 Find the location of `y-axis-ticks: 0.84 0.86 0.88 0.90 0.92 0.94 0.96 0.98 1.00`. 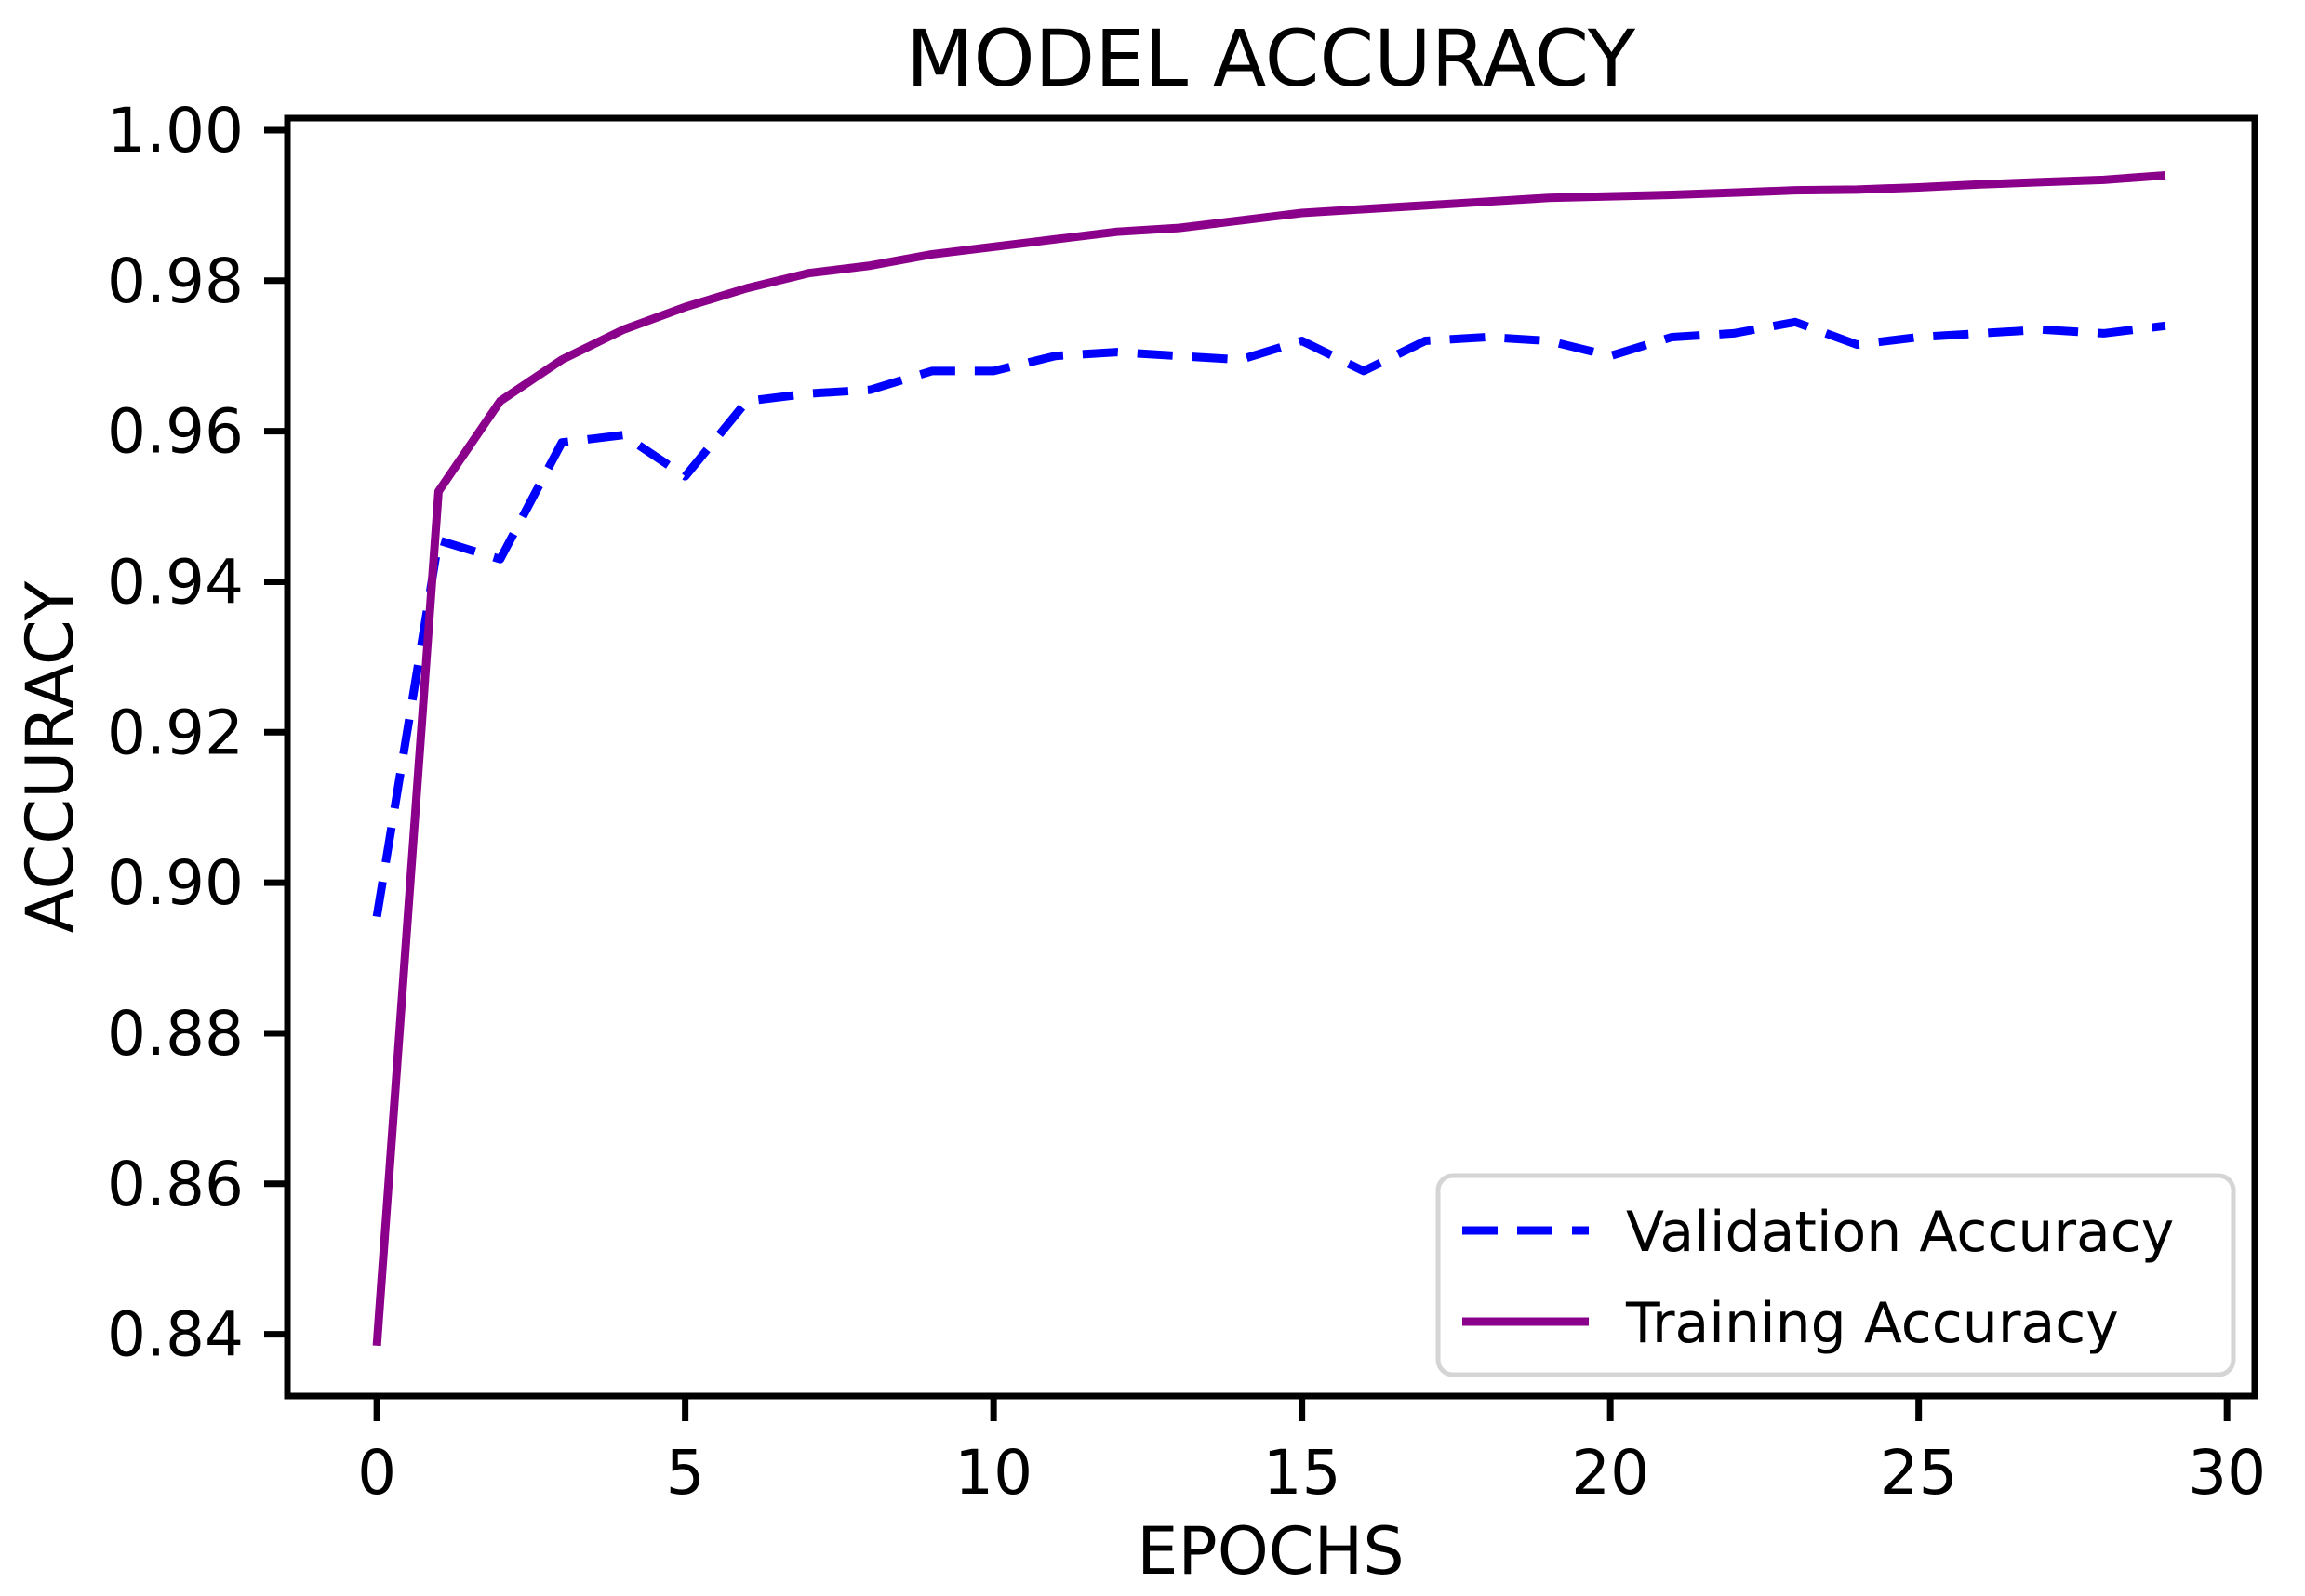

y-axis-ticks: 0.84 0.86 0.88 0.90 0.92 0.94 0.96 0.98 1.00 is located at coordinates (197, 733).